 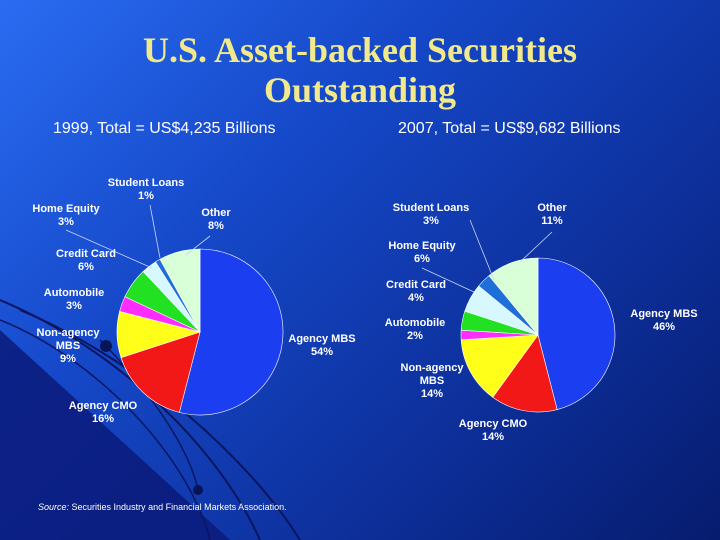 I want to click on label-credit-card: Credit Card 6%, so click(x=86, y=260).